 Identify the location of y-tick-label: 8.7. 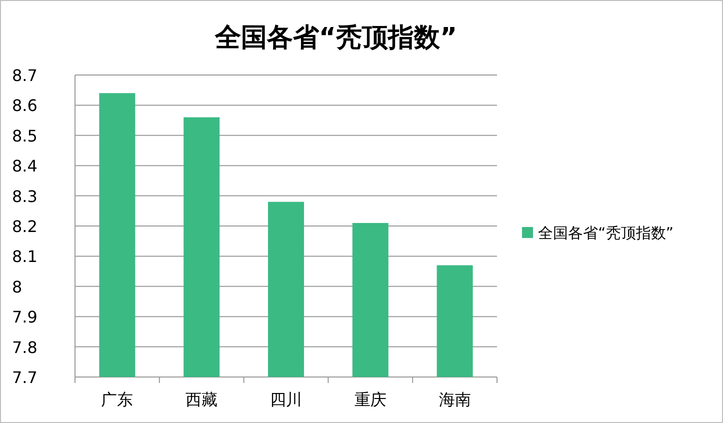
(25, 75).